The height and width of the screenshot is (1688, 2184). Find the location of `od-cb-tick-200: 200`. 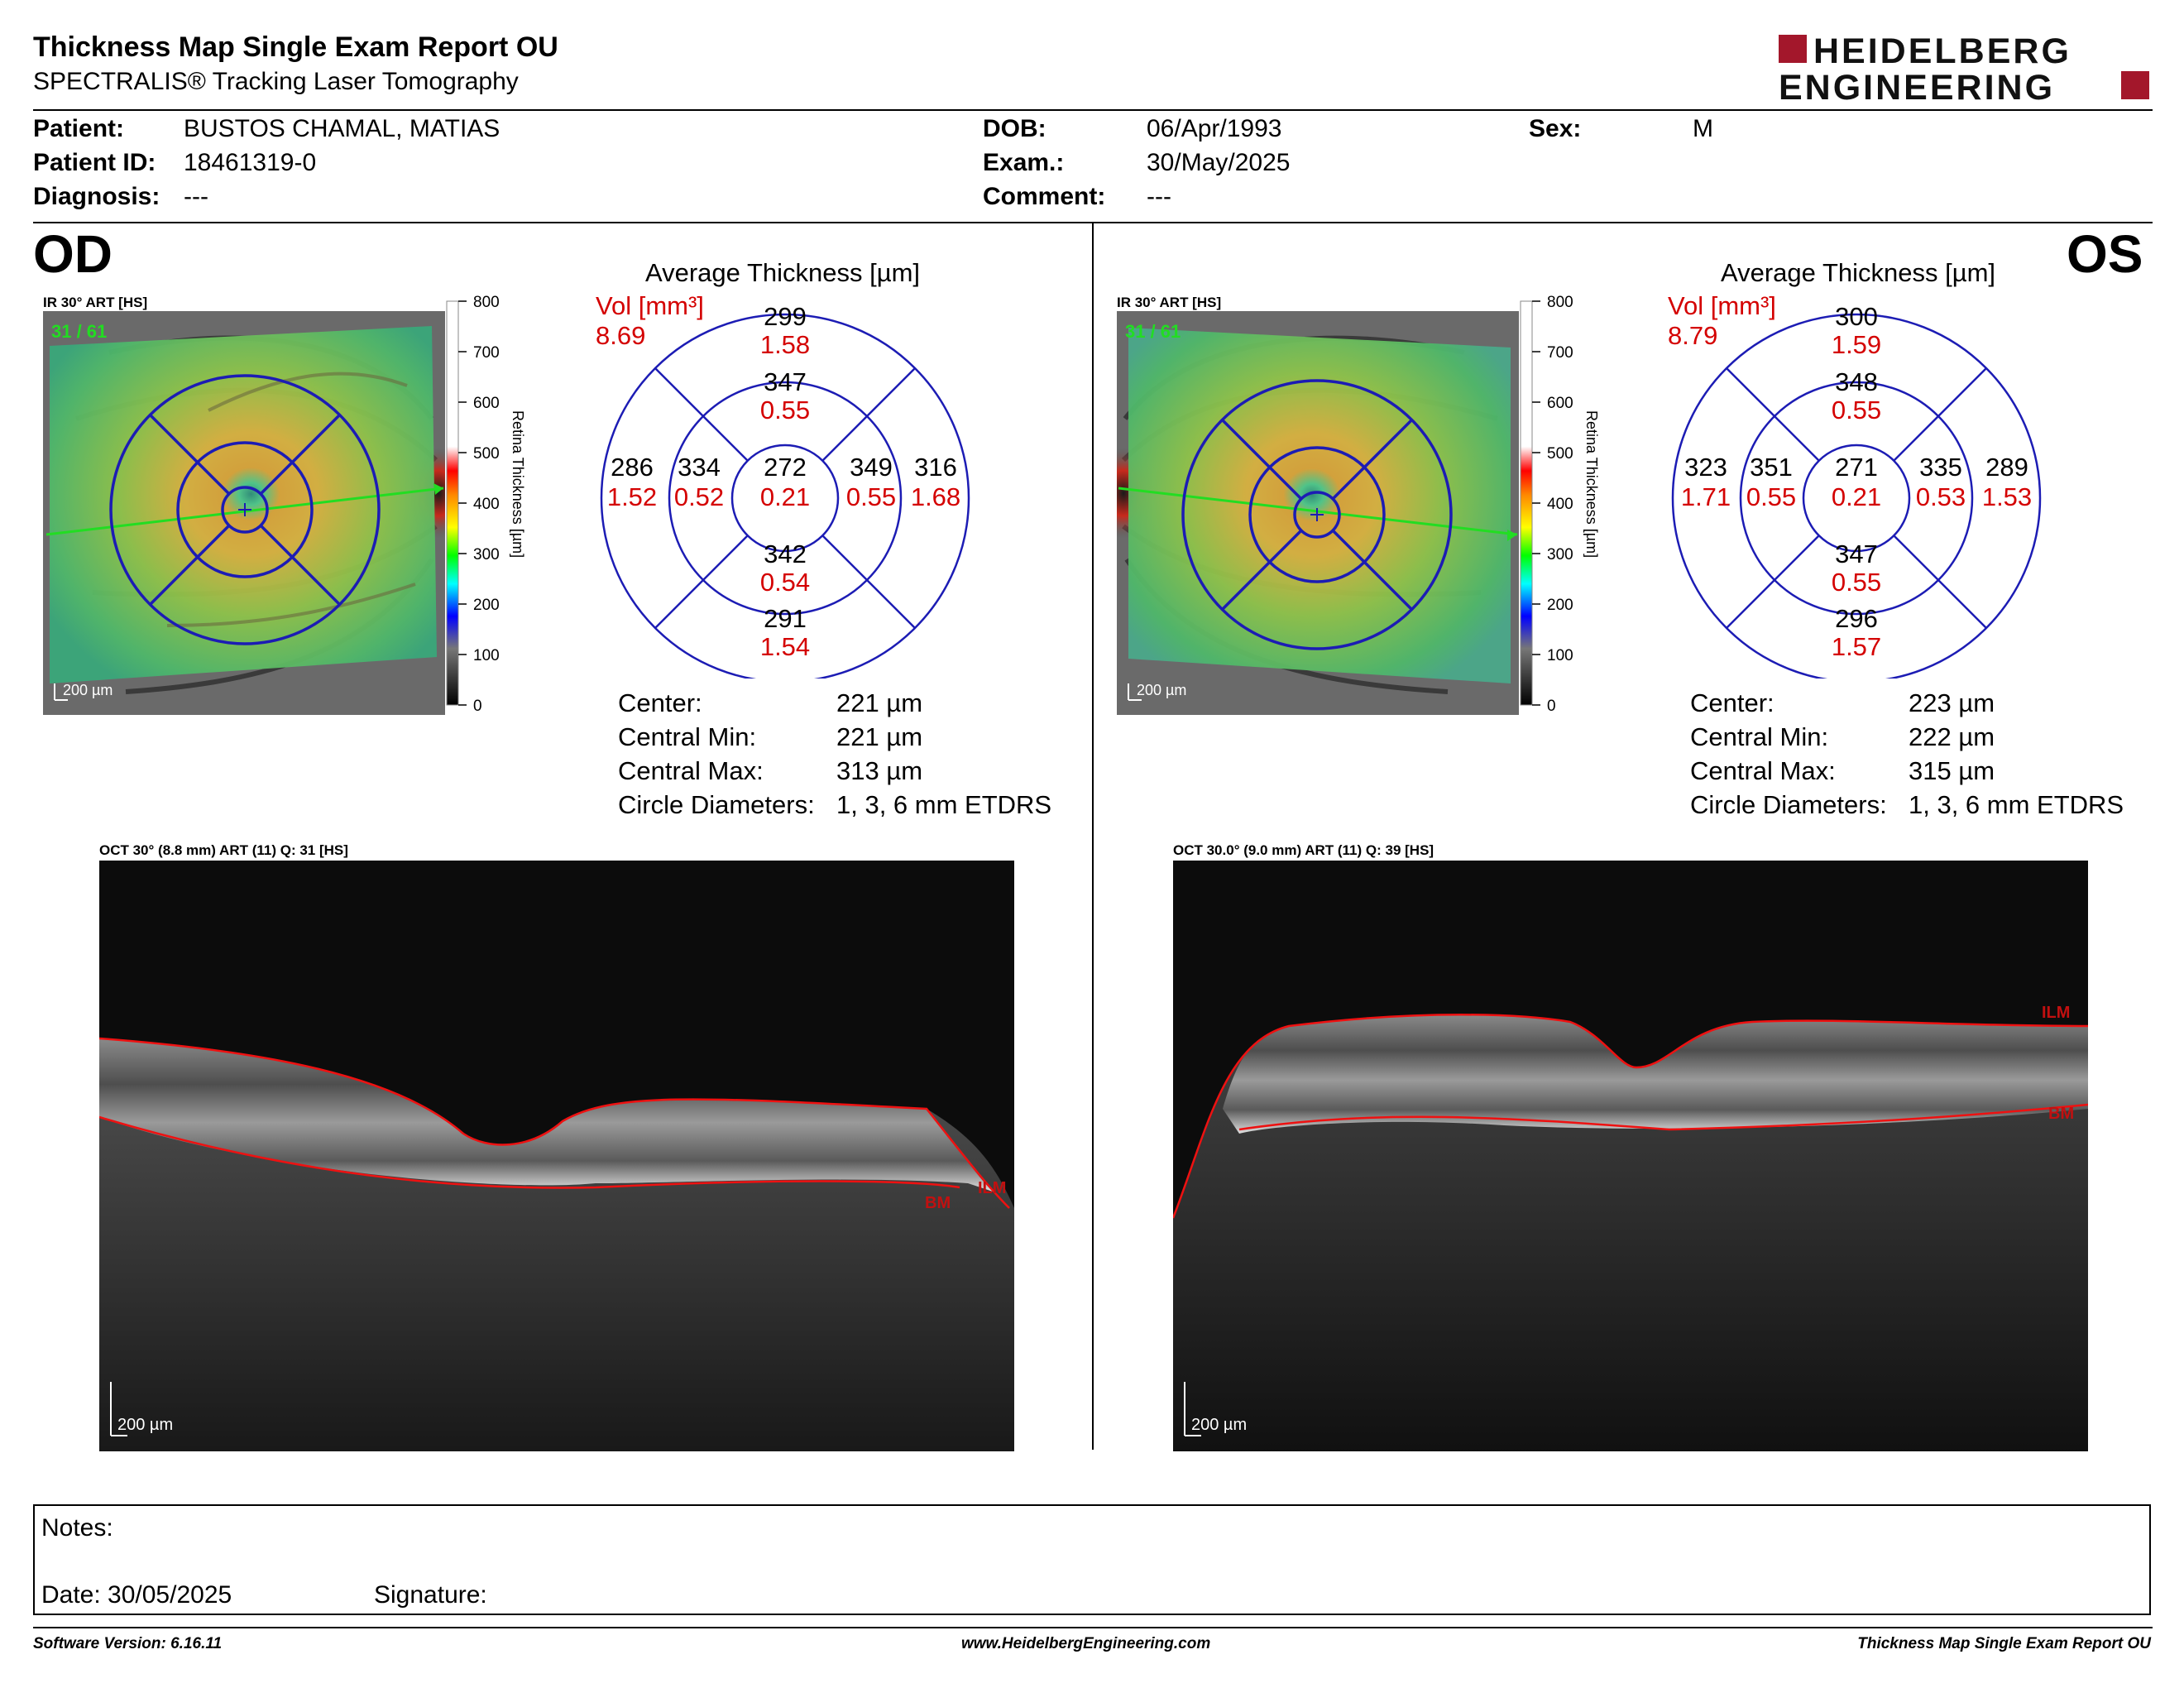

od-cb-tick-200: 200 is located at coordinates (486, 605).